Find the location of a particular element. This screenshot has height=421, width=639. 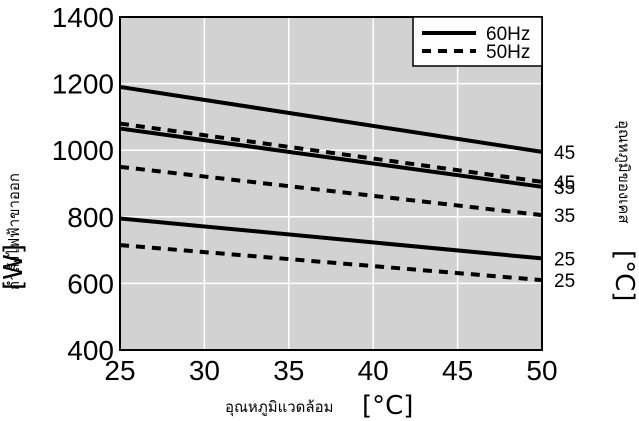

legend-label-50hz: 50Hz is located at coordinates (508, 52).